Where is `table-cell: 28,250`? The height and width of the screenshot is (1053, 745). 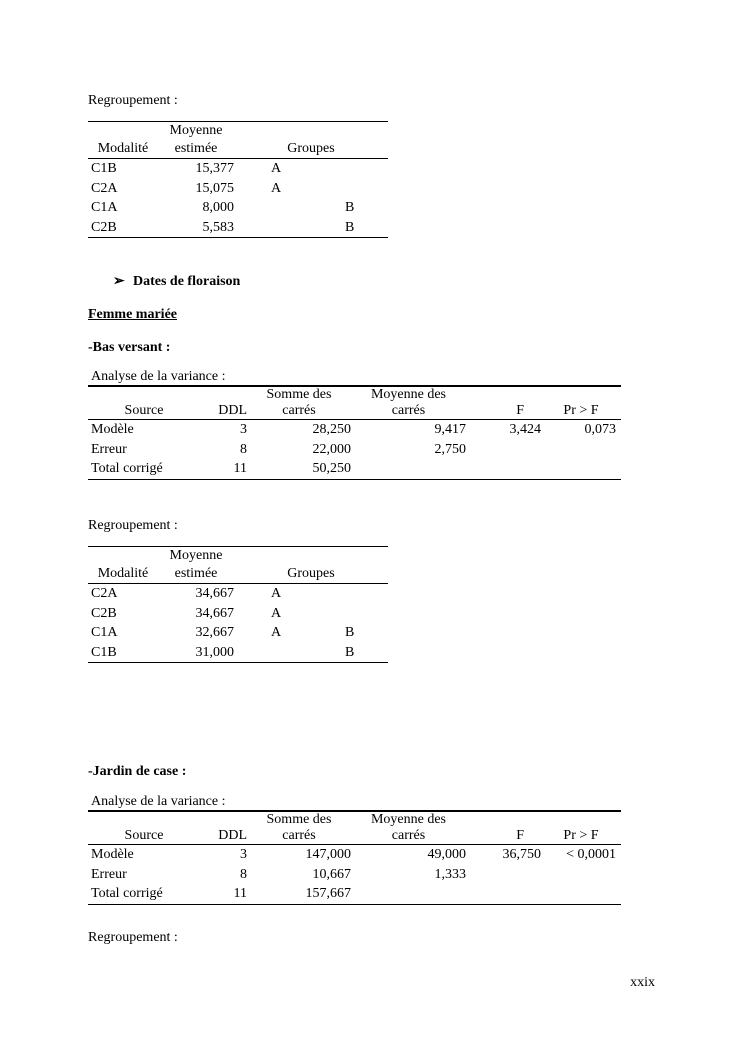
table-cell: 28,250 is located at coordinates (332, 429).